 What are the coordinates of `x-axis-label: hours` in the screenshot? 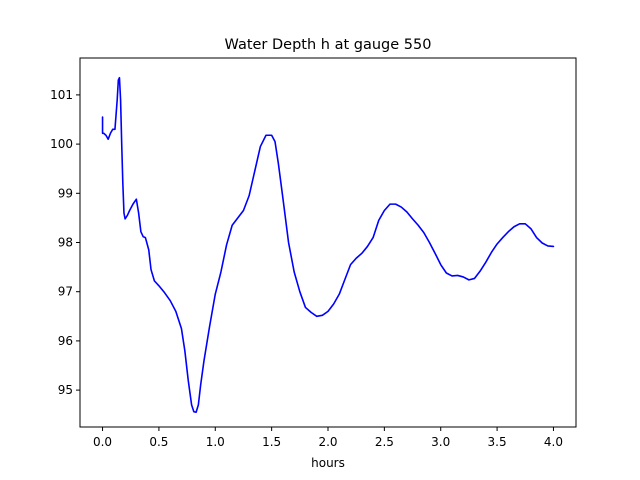 It's located at (328, 463).